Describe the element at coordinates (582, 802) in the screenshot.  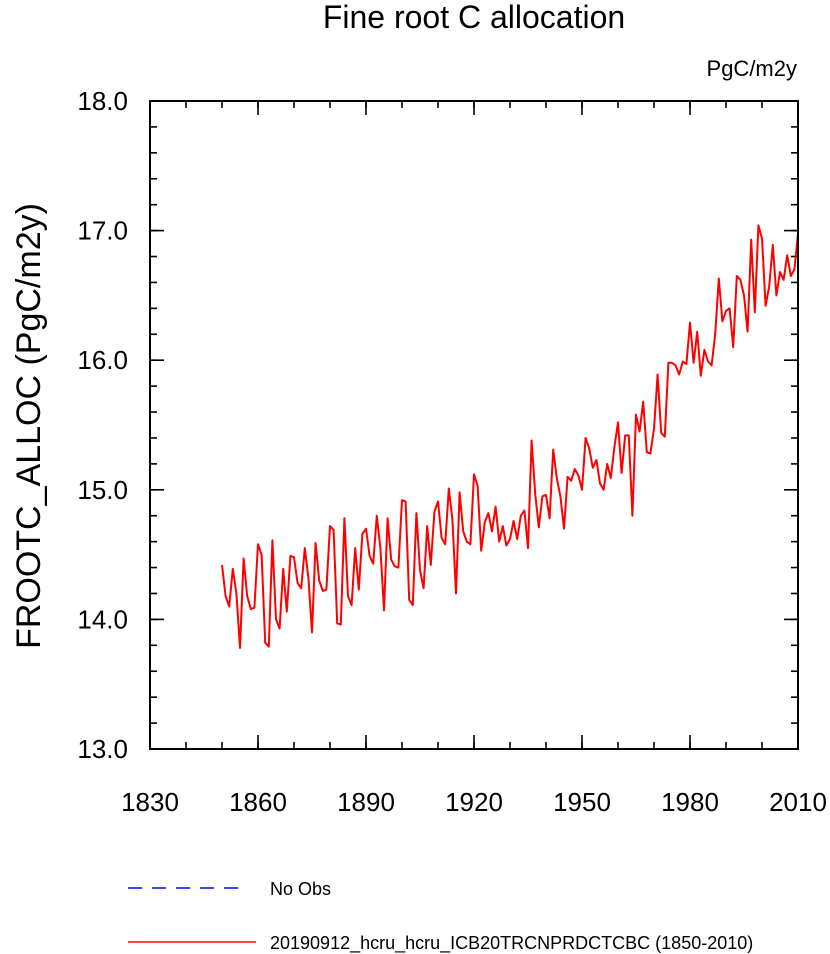
I see `x-tick-label: 1950` at that location.